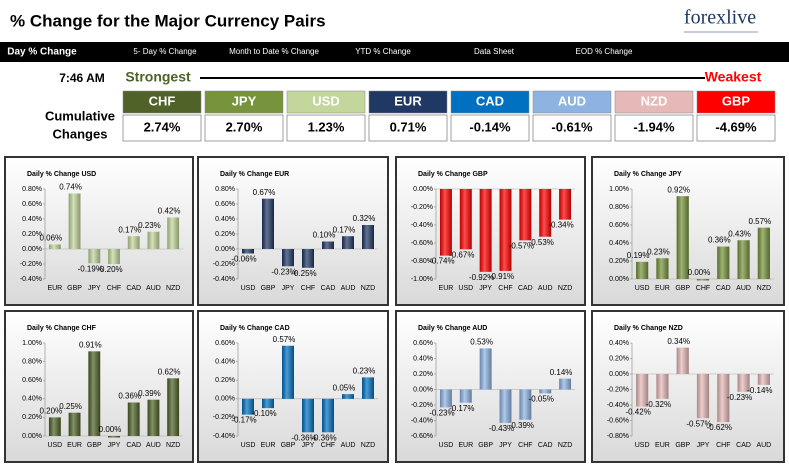 This screenshot has height=464, width=789. Describe the element at coordinates (284, 339) in the screenshot. I see `value-label: 0.57%` at that location.